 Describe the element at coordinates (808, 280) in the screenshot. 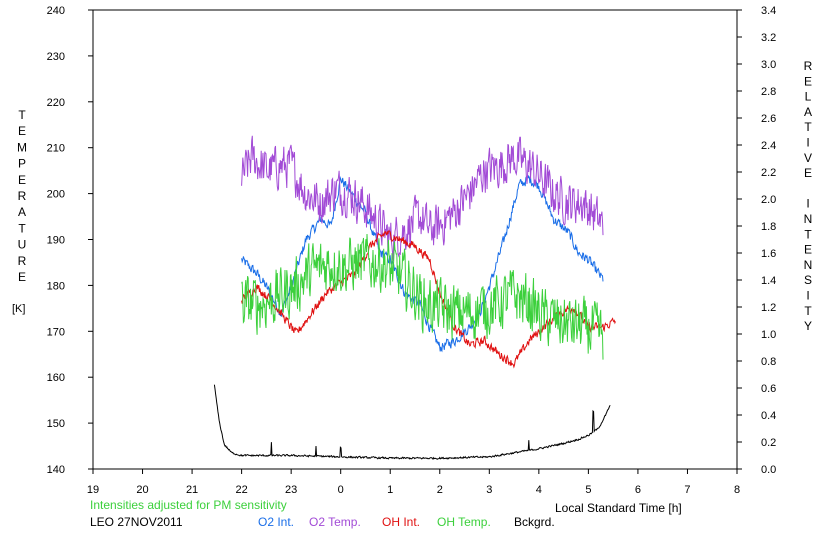

I see `right-axis-letter: S` at that location.